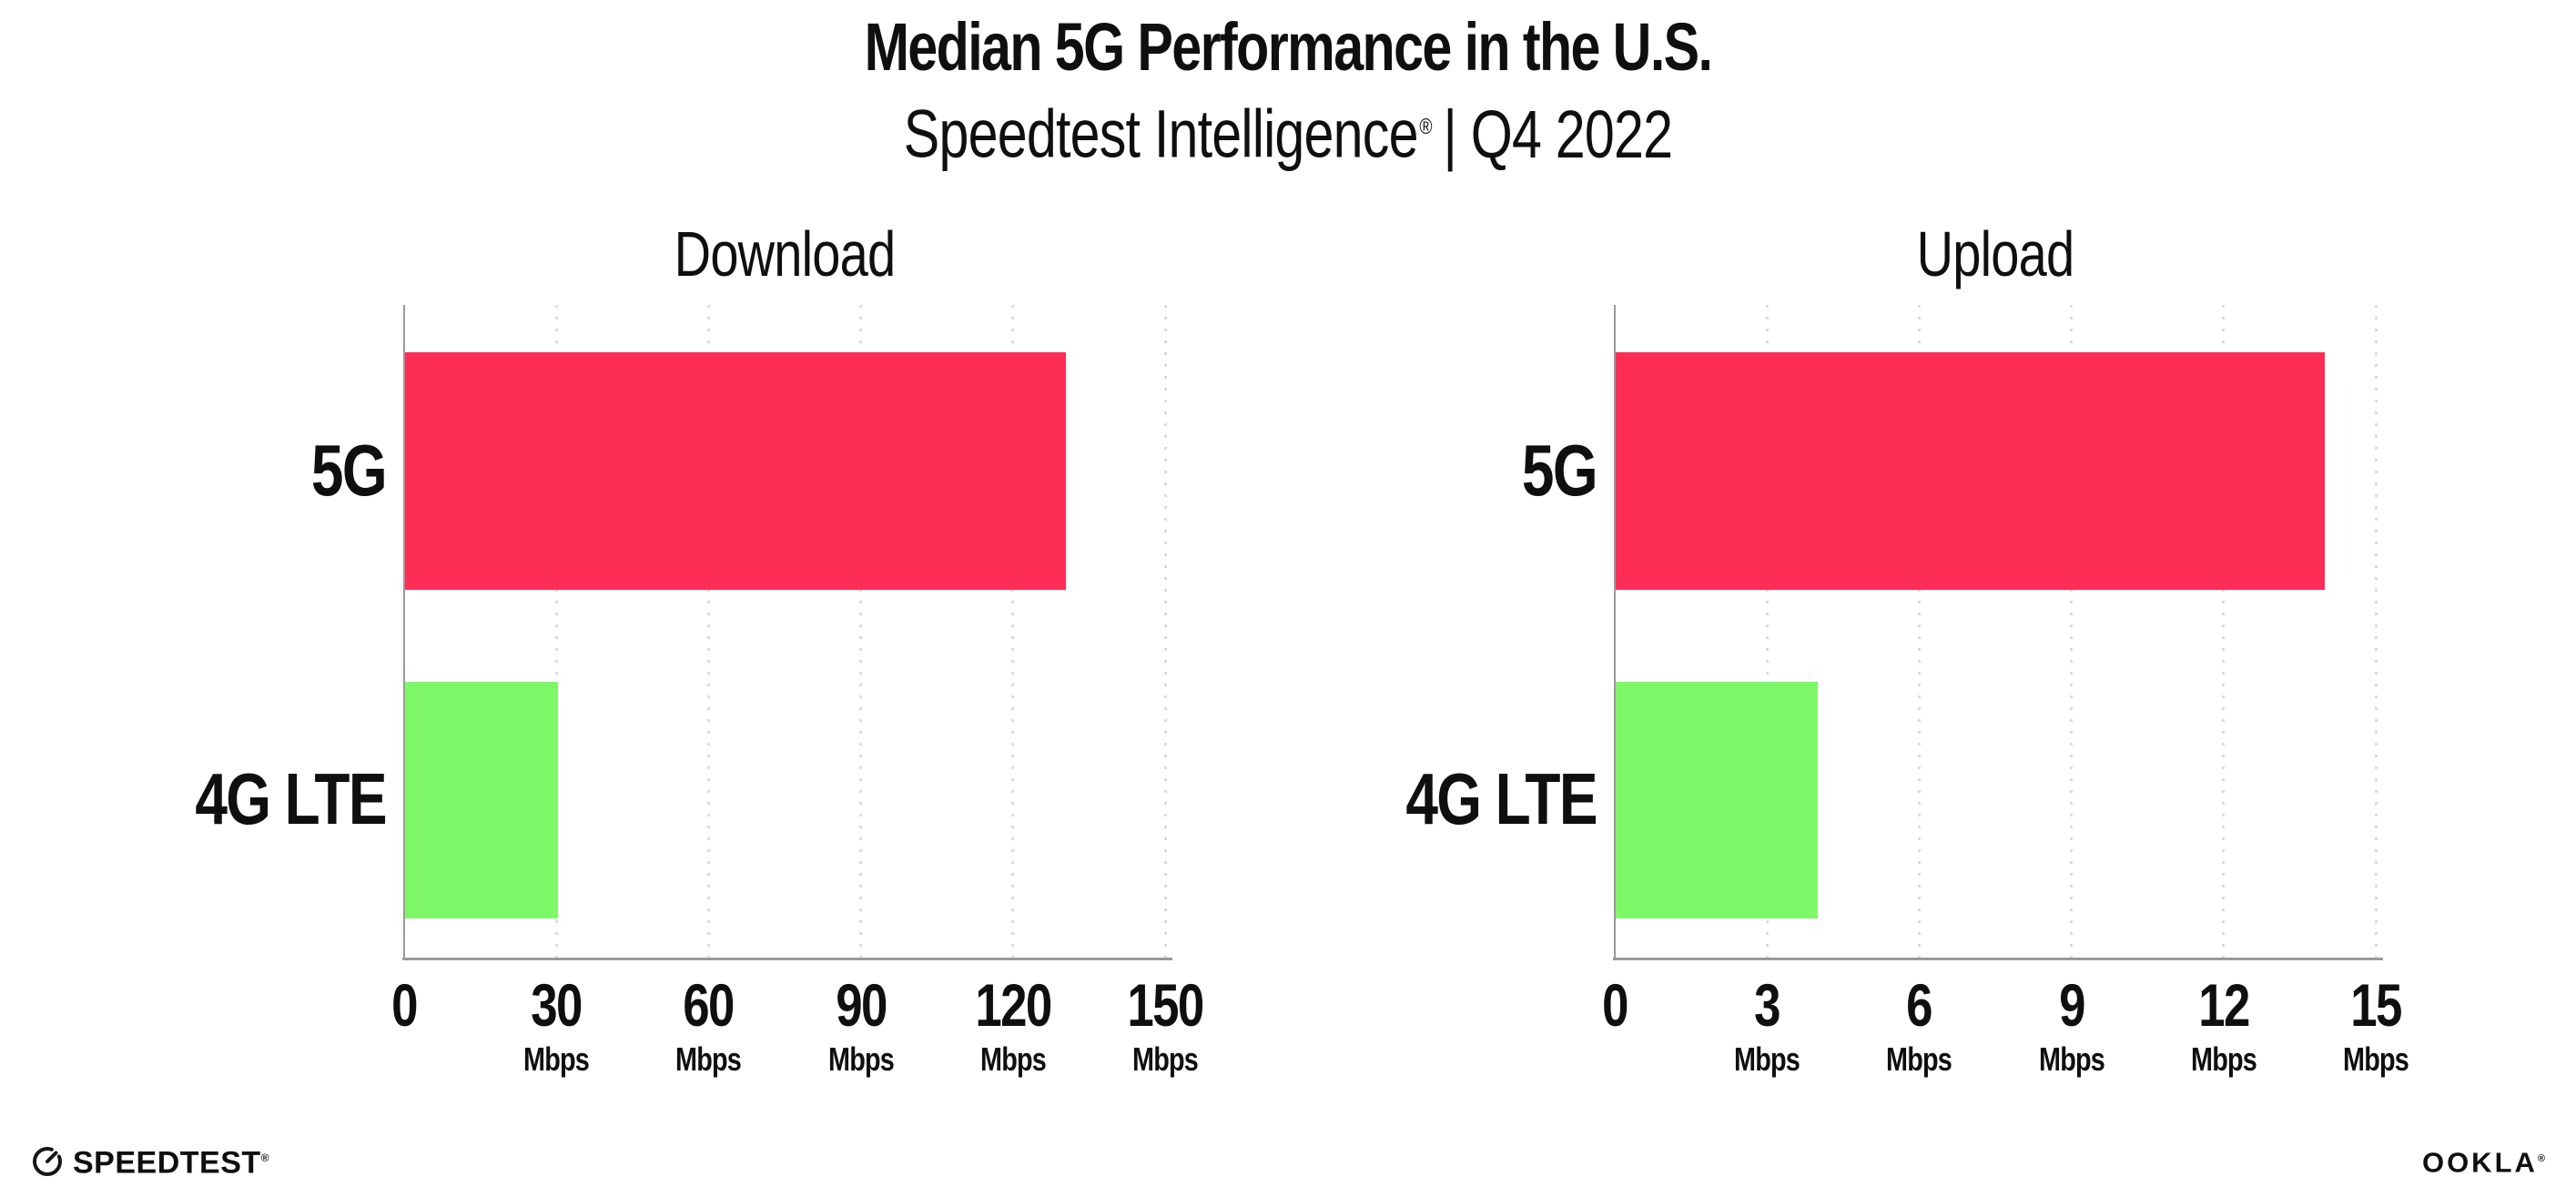  Describe the element at coordinates (47, 1161) in the screenshot. I see `speedtest-gauge-icon` at that location.